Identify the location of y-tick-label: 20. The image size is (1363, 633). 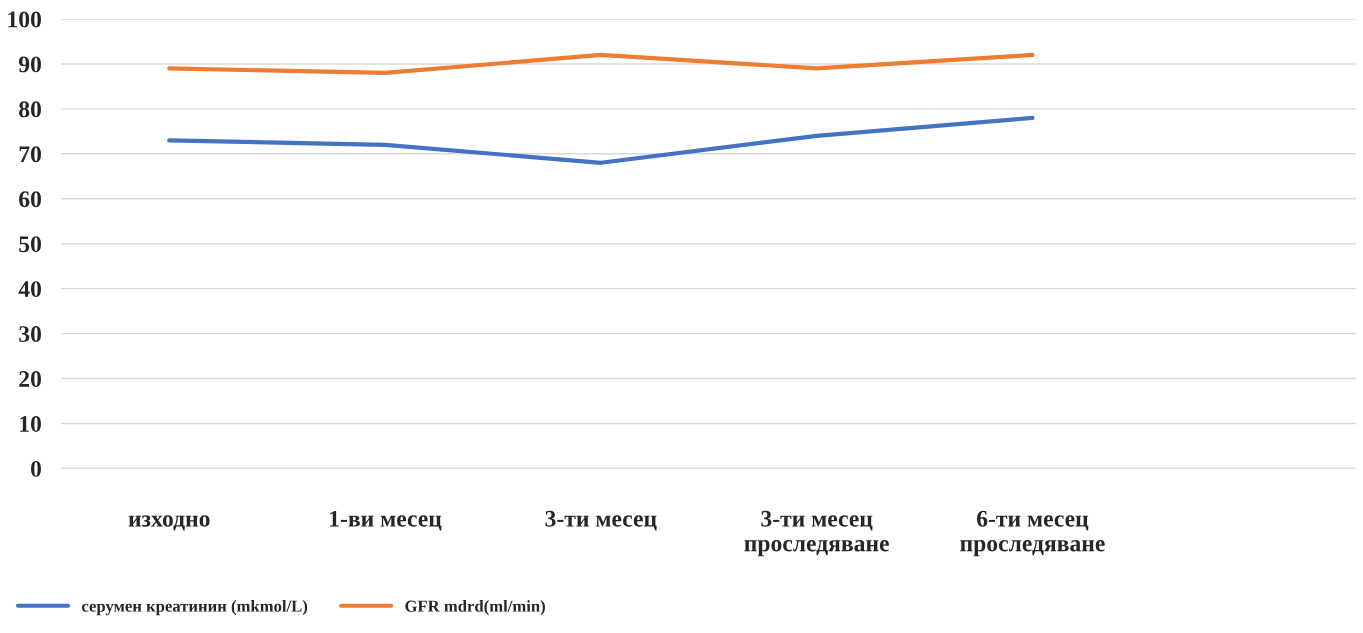
(30, 379).